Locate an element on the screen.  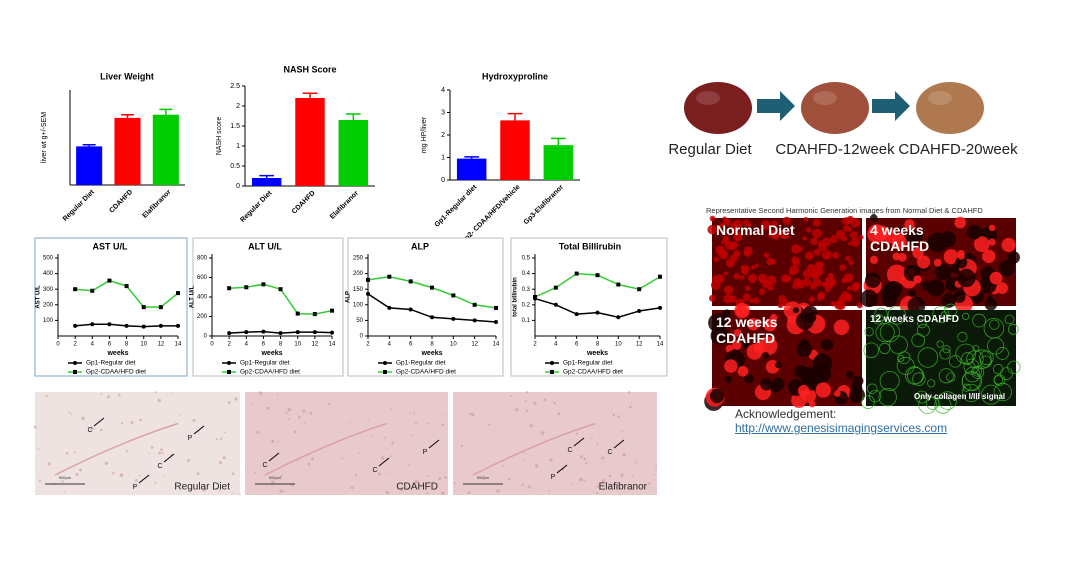
pointer-arrow is located at coordinates (619, 444).